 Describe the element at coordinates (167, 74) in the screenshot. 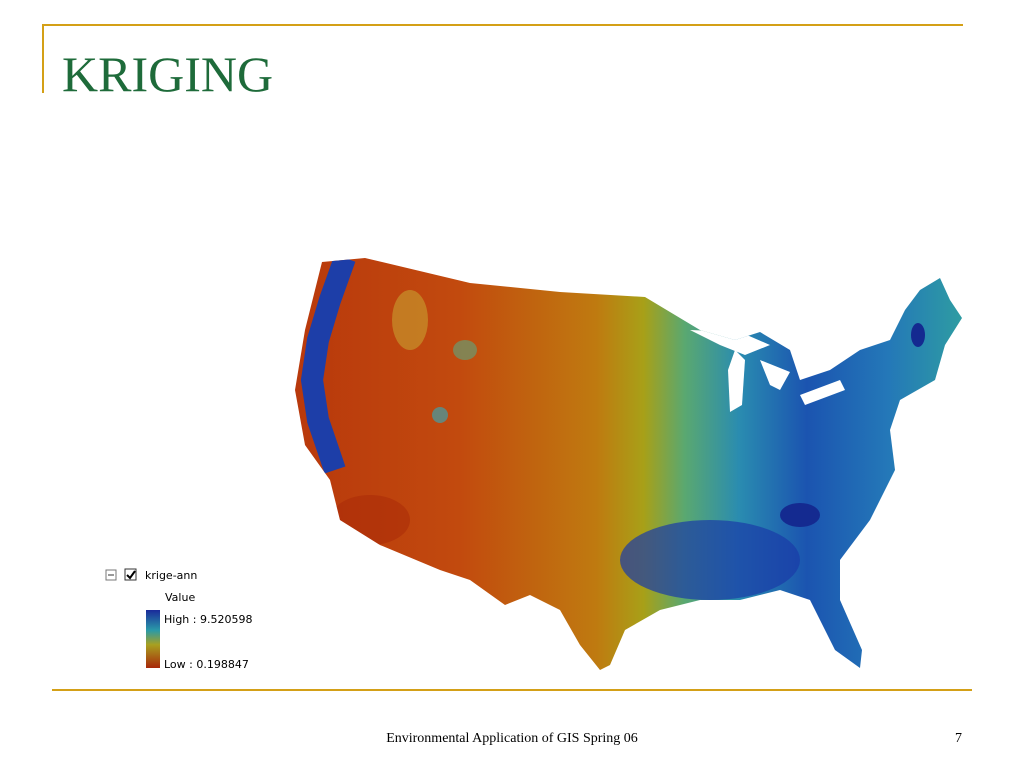

I see `slide-title: KRIGING` at that location.